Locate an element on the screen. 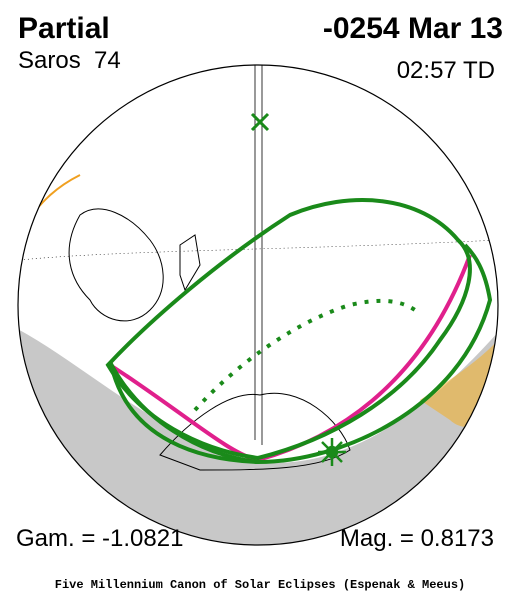 Image resolution: width=520 pixels, height=600 pixels. australia is located at coordinates (116, 265).